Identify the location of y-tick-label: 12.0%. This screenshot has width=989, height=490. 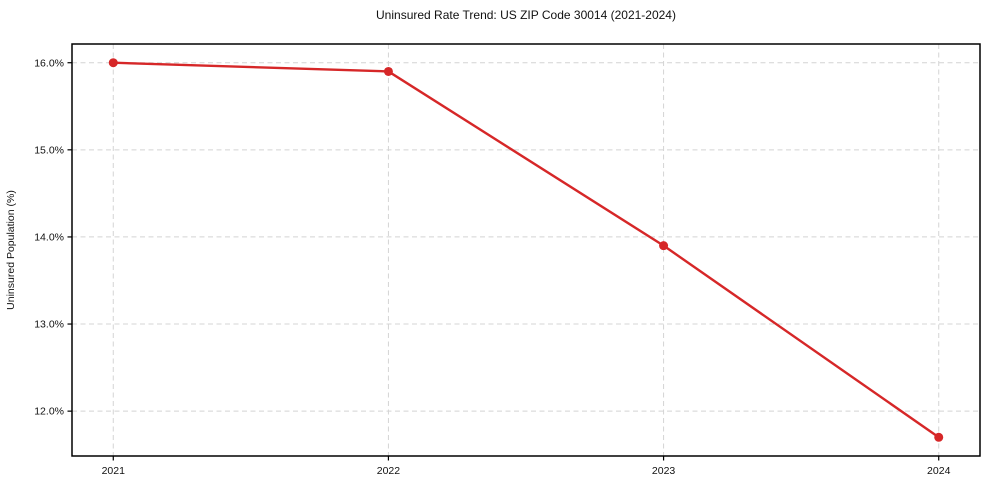
(49, 412).